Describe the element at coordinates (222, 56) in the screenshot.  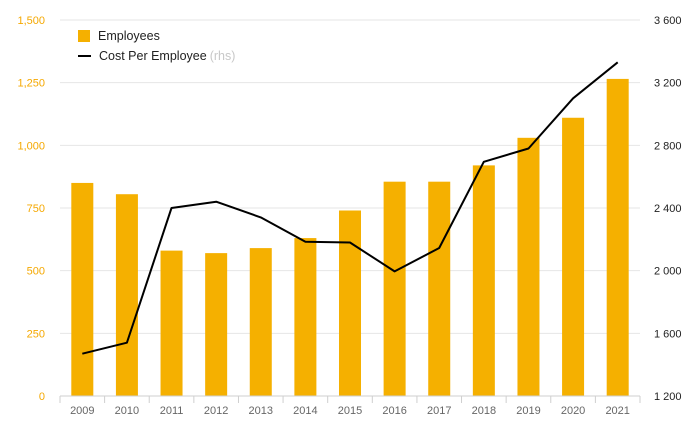
I see `legend-rhs-note: (rhs)` at that location.